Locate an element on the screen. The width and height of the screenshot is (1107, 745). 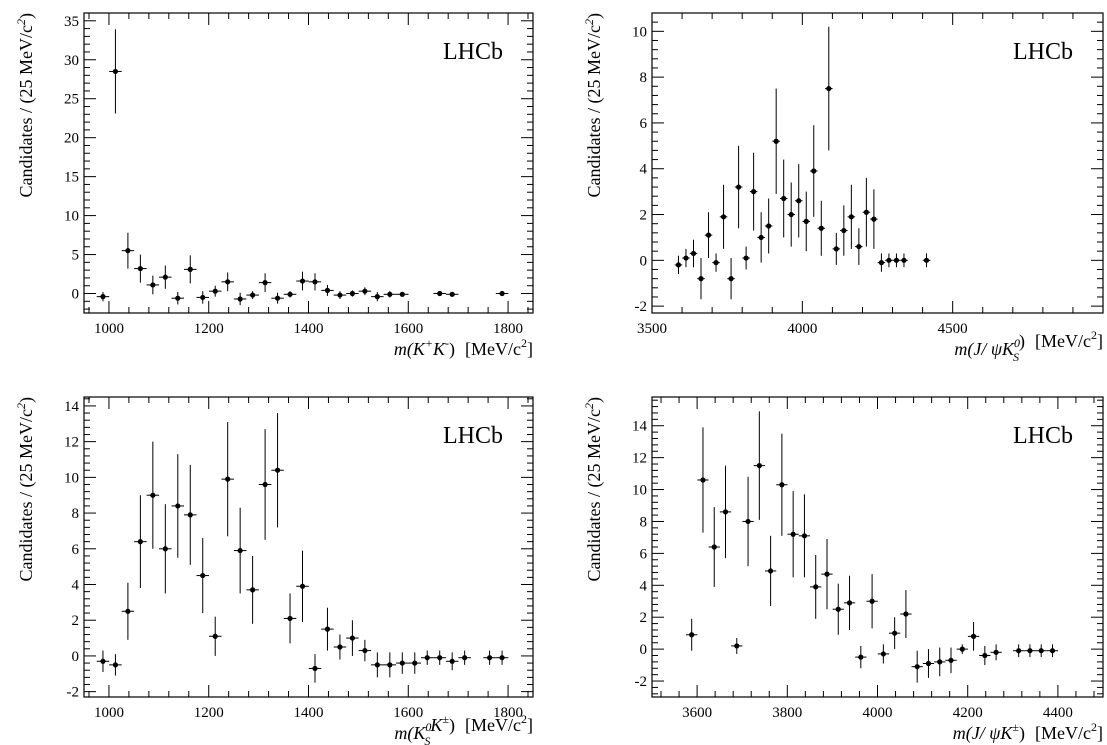
chart4-y-tick-label: 8 is located at coordinates (644, 522).